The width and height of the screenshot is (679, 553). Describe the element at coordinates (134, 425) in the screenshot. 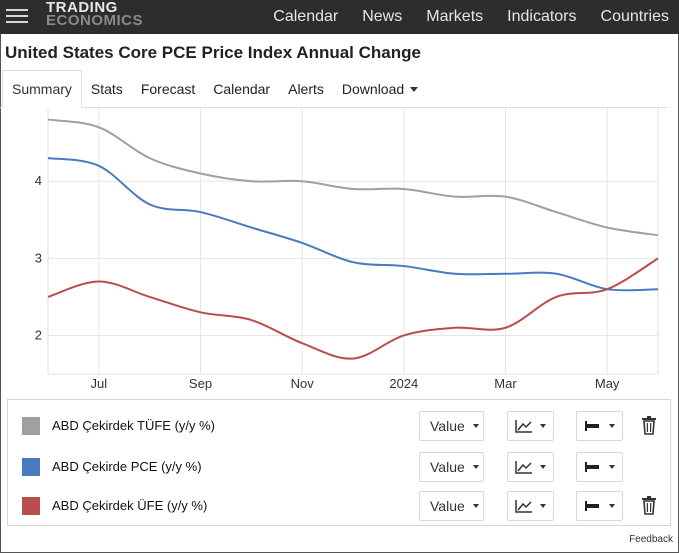

I see `series-label: ABD Çekirdek TÜFE (y/y %)` at that location.